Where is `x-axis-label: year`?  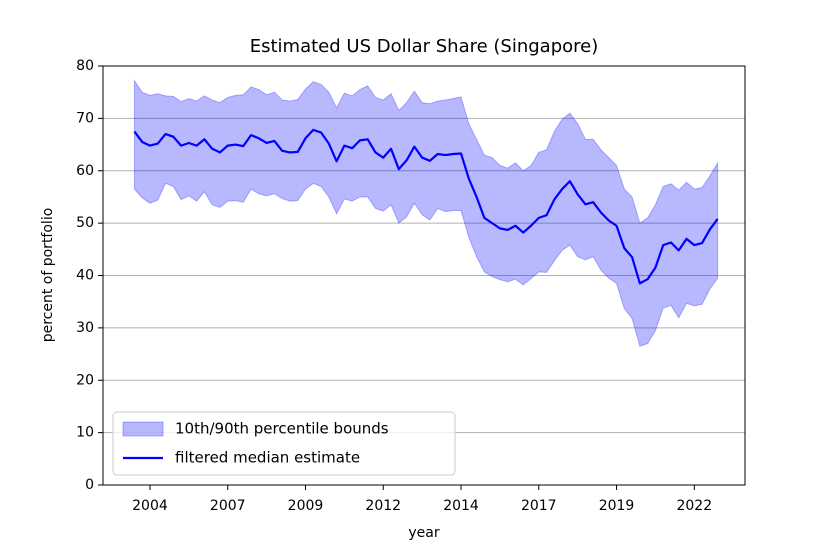 x-axis-label: year is located at coordinates (423, 533).